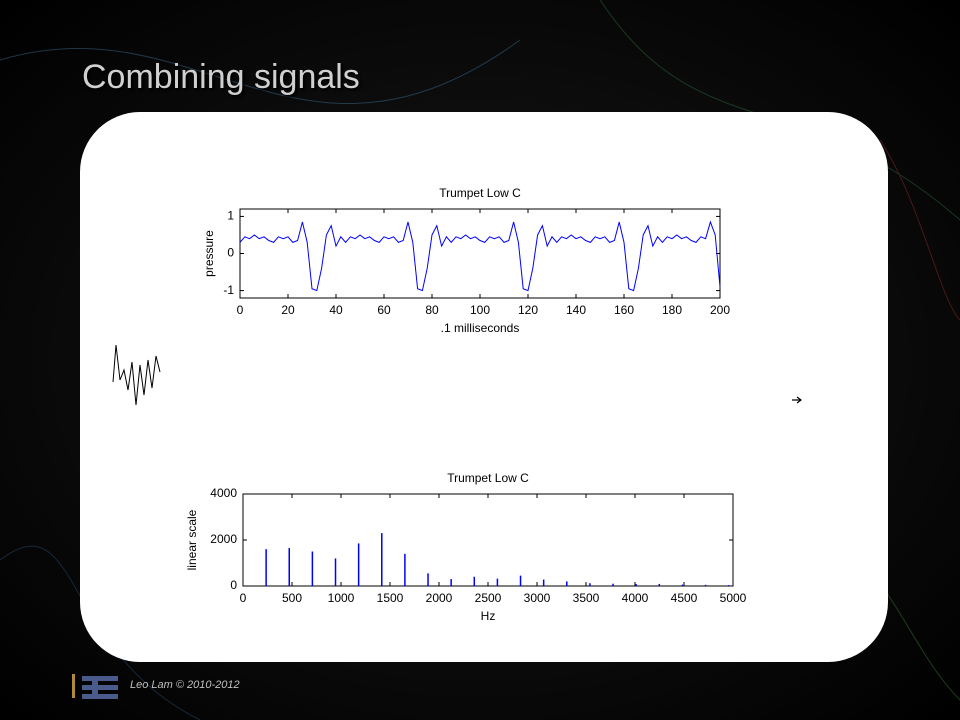  Describe the element at coordinates (488, 598) in the screenshot. I see `x-tick-label: 2500` at that location.